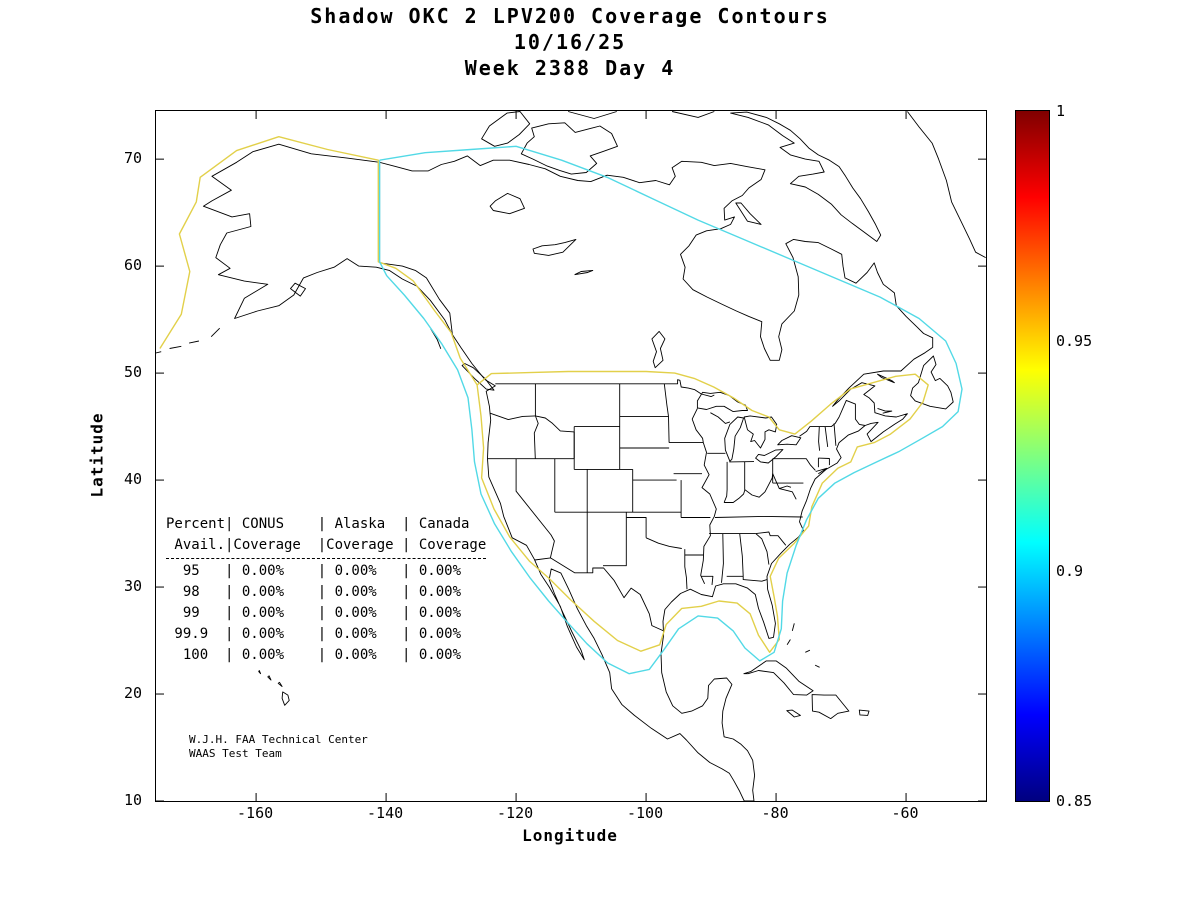  Describe the element at coordinates (1061, 111) in the screenshot. I see `colorbar-tick-label: 1` at that location.